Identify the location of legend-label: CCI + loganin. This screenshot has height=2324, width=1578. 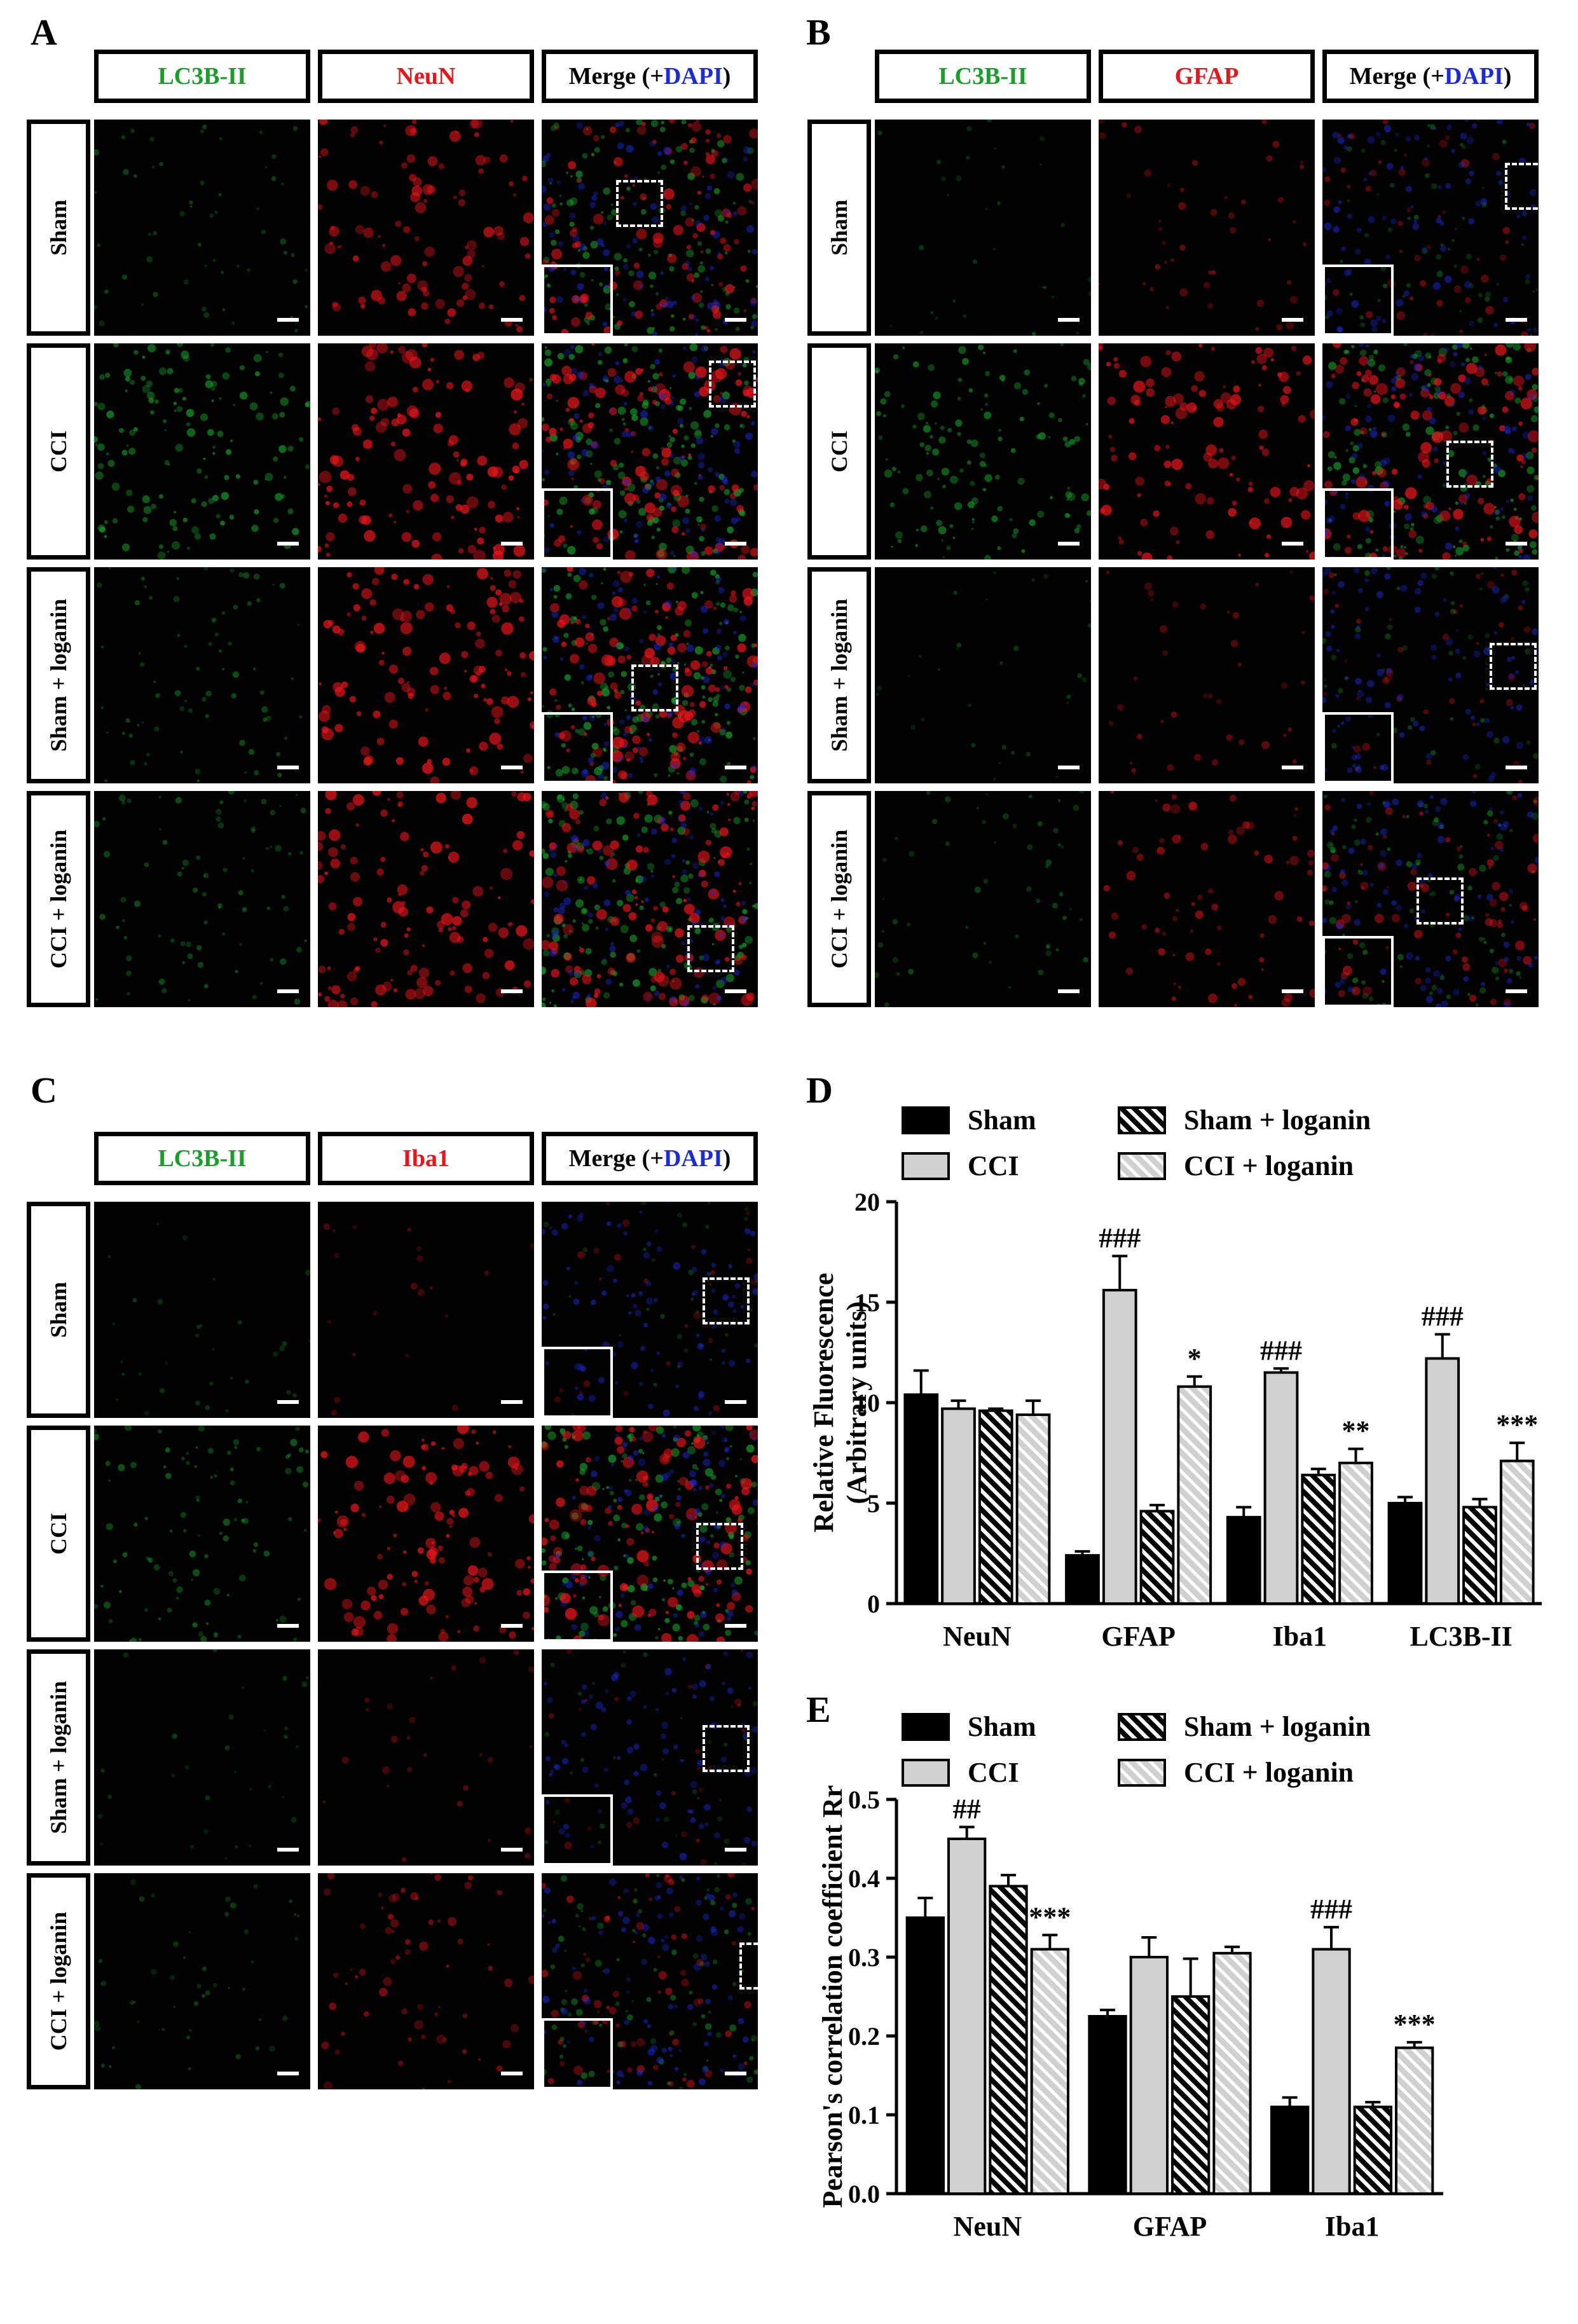
(1269, 1165).